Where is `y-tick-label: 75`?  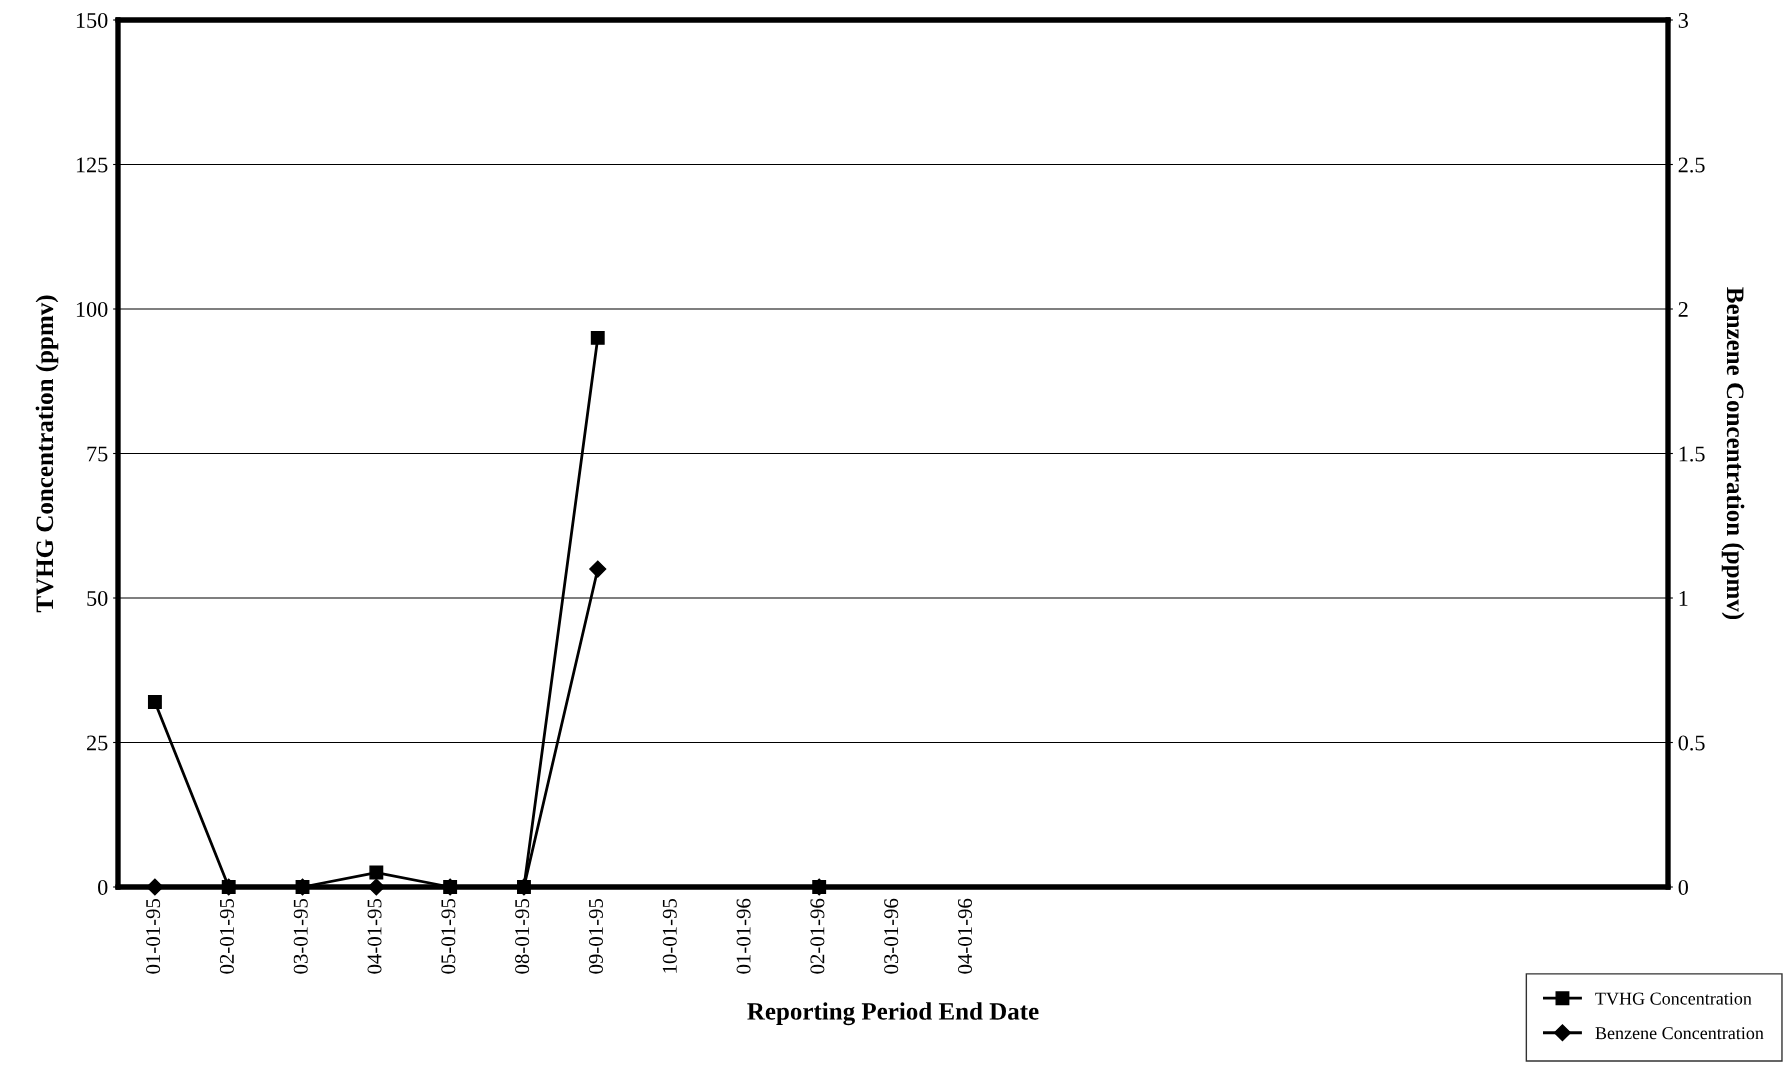 y-tick-label: 75 is located at coordinates (97, 454).